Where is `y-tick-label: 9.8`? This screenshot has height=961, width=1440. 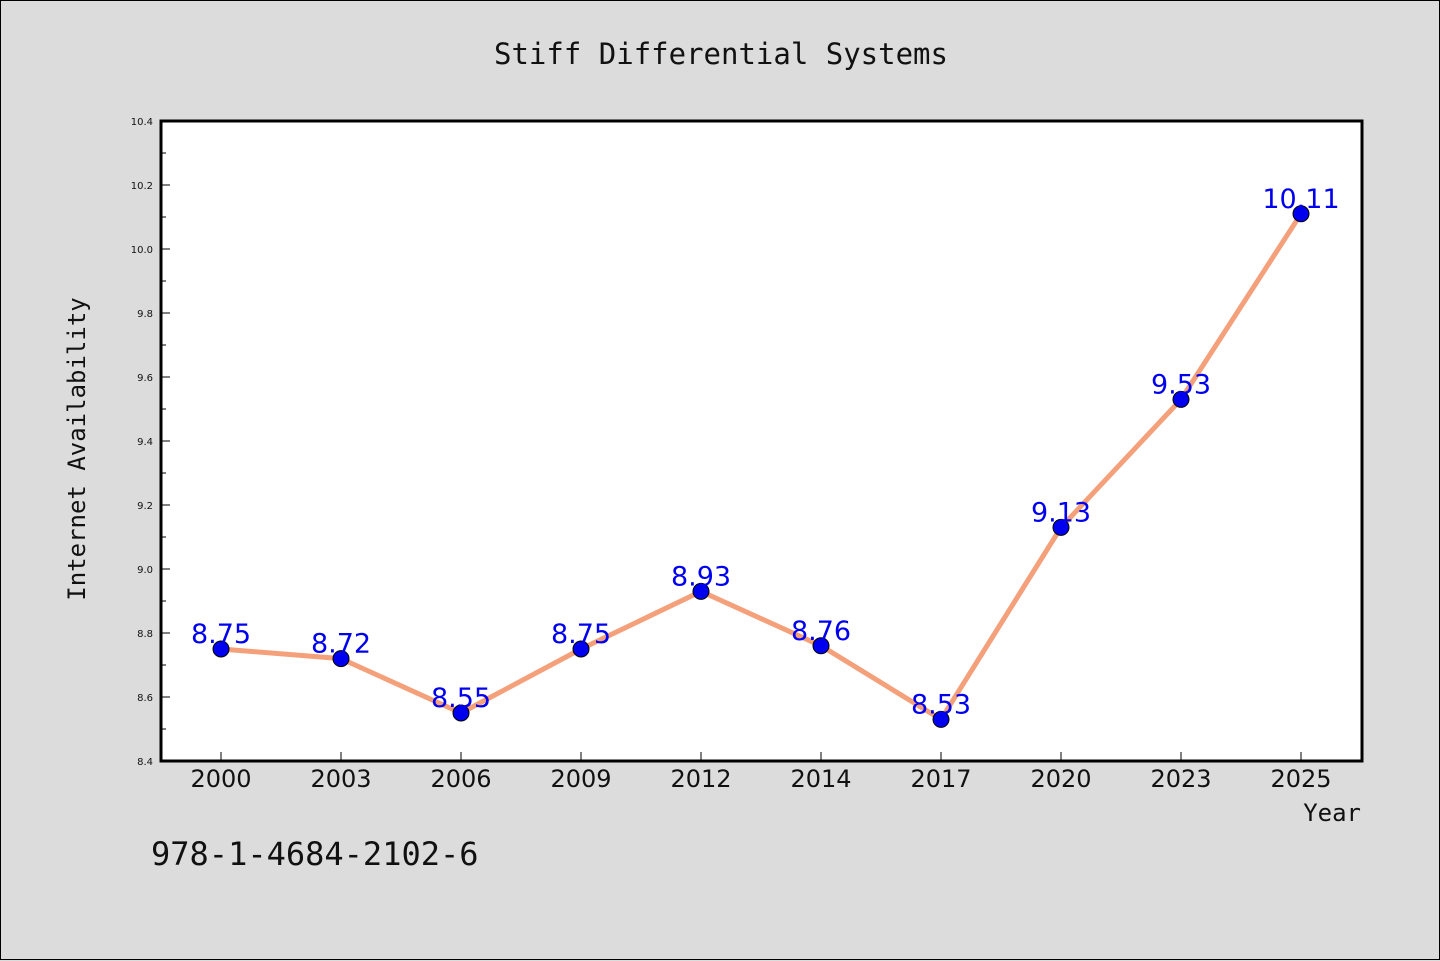 y-tick-label: 9.8 is located at coordinates (145, 314).